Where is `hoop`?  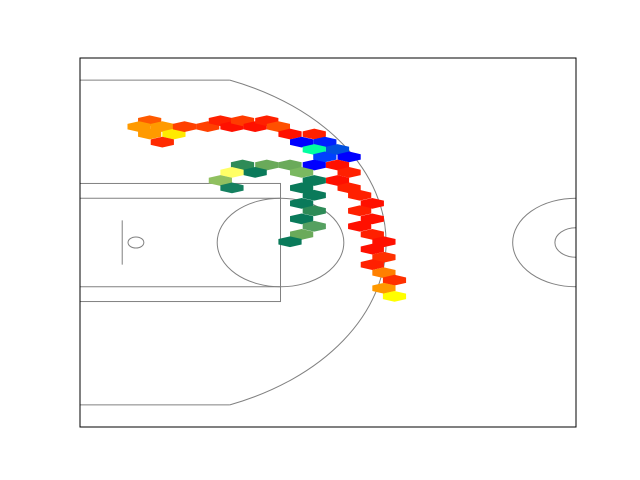
hoop is located at coordinates (136, 242).